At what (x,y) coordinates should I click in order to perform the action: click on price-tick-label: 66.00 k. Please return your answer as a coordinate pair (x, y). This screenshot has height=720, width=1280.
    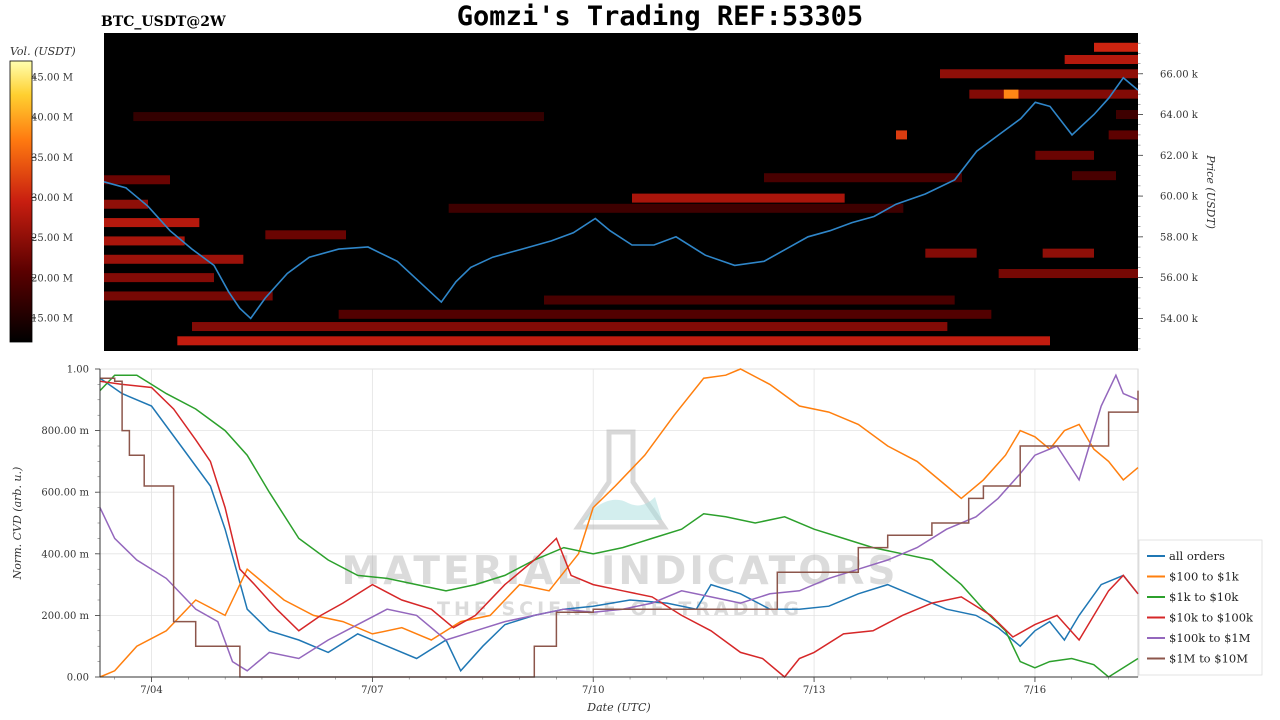
    Looking at the image, I should click on (1179, 74).